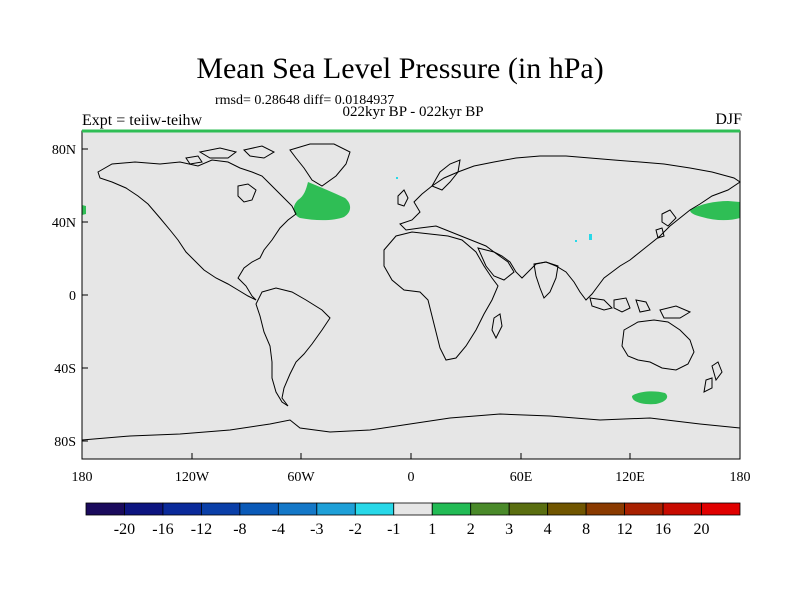 This screenshot has height=600, width=800. I want to click on stats-text: rmsd= 0.28648 diff= 0.0184937, so click(305, 100).